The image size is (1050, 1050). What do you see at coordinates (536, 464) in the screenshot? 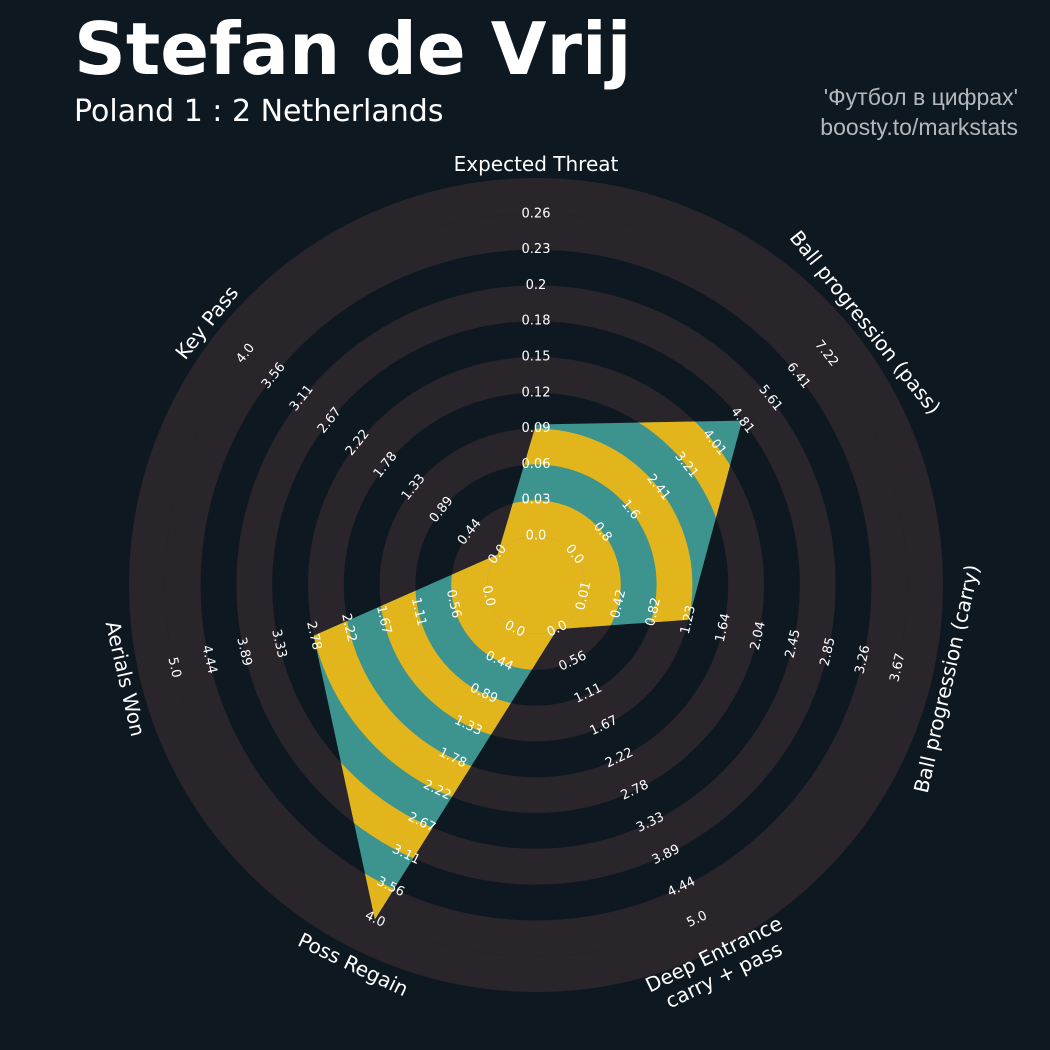
I see `tick-label: 0.06` at bounding box center [536, 464].